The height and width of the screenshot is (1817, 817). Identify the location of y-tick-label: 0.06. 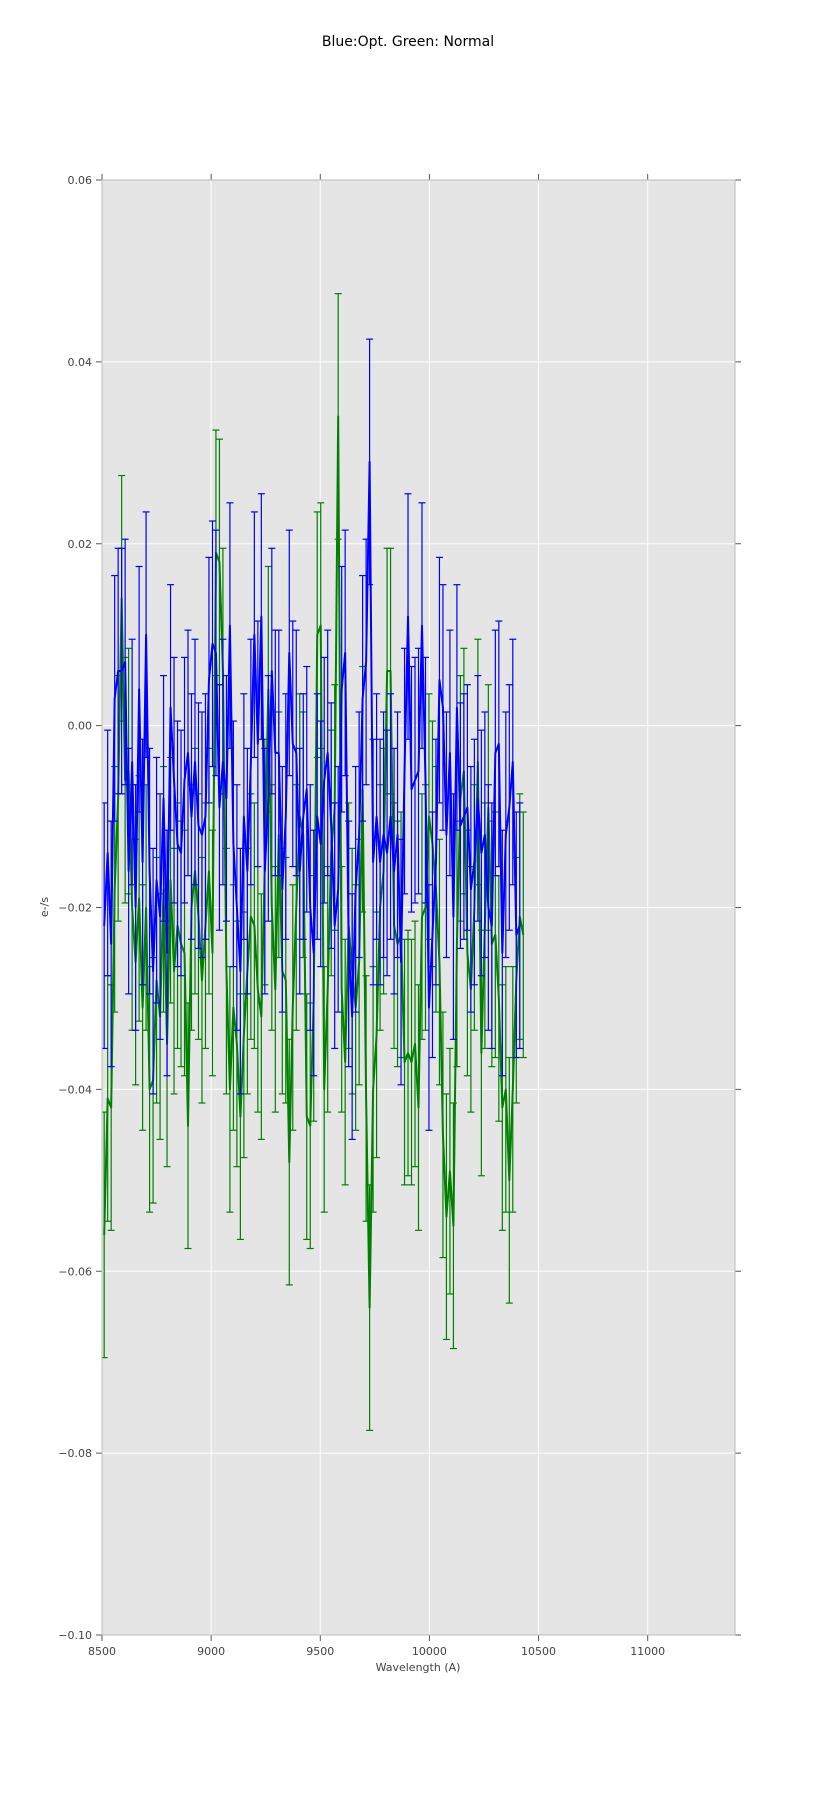
(80, 180).